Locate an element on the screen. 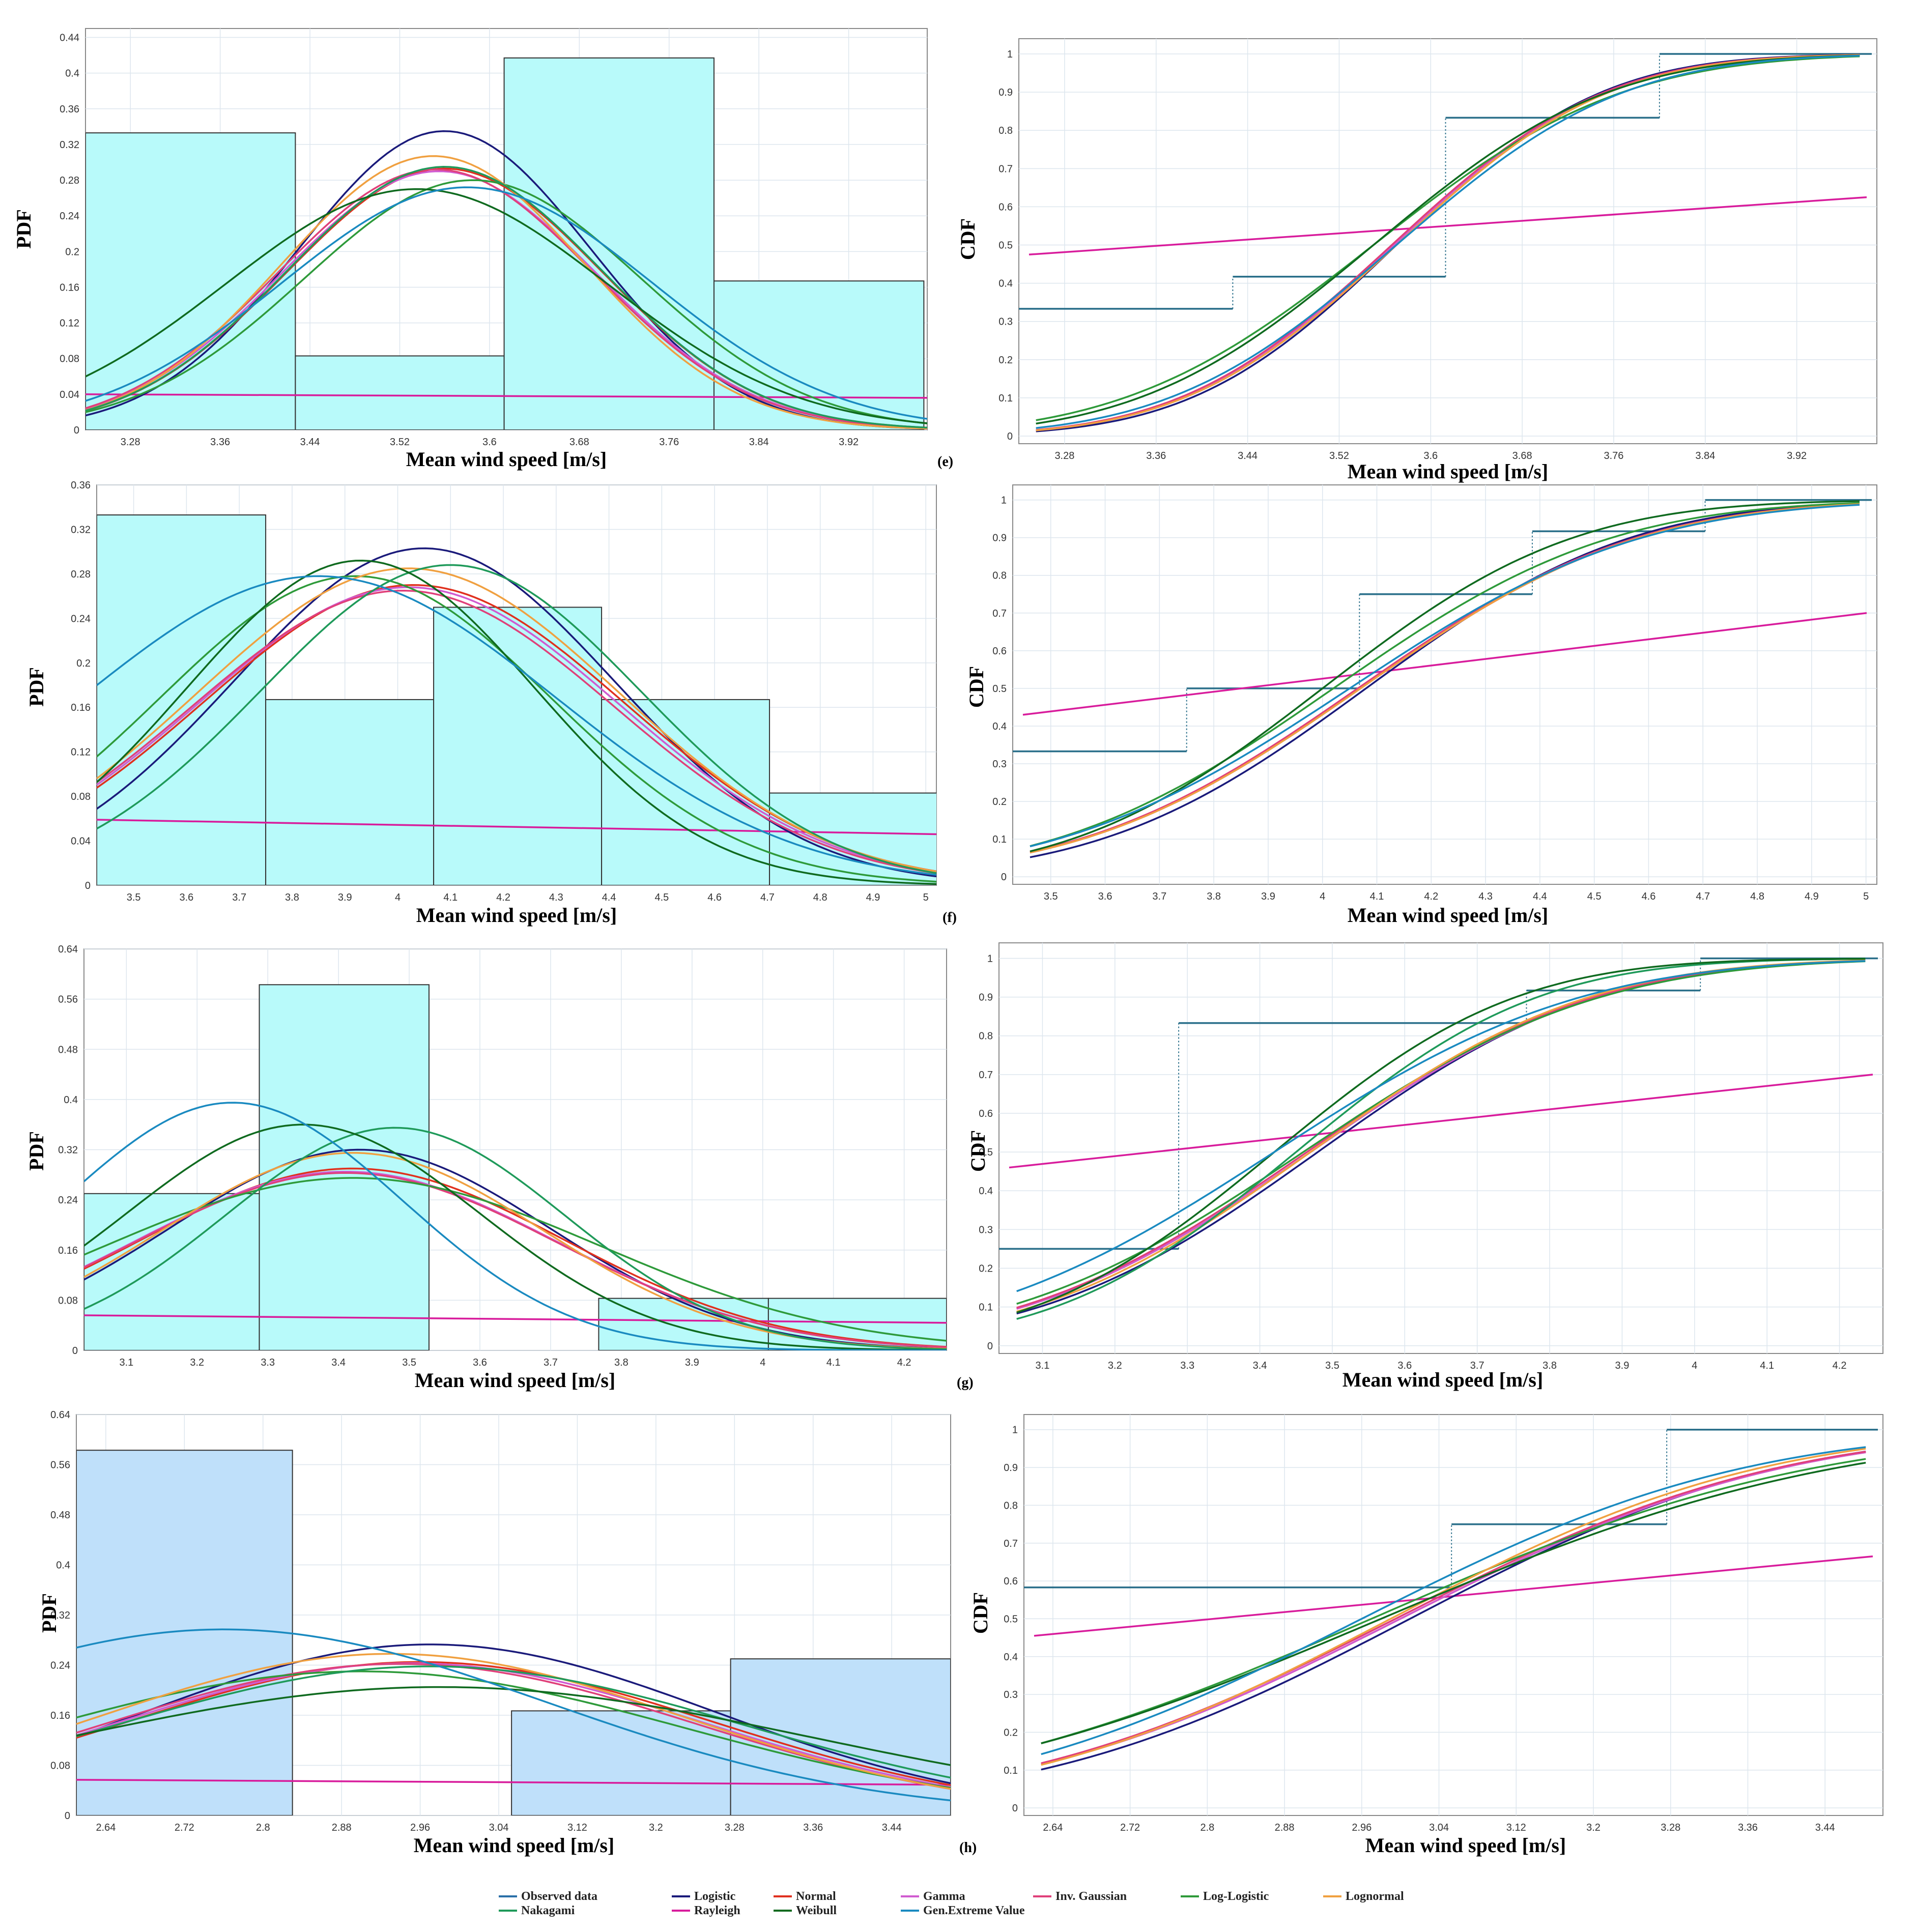 The width and height of the screenshot is (1914, 1932). y-tick-label: 0.36 is located at coordinates (69, 109).